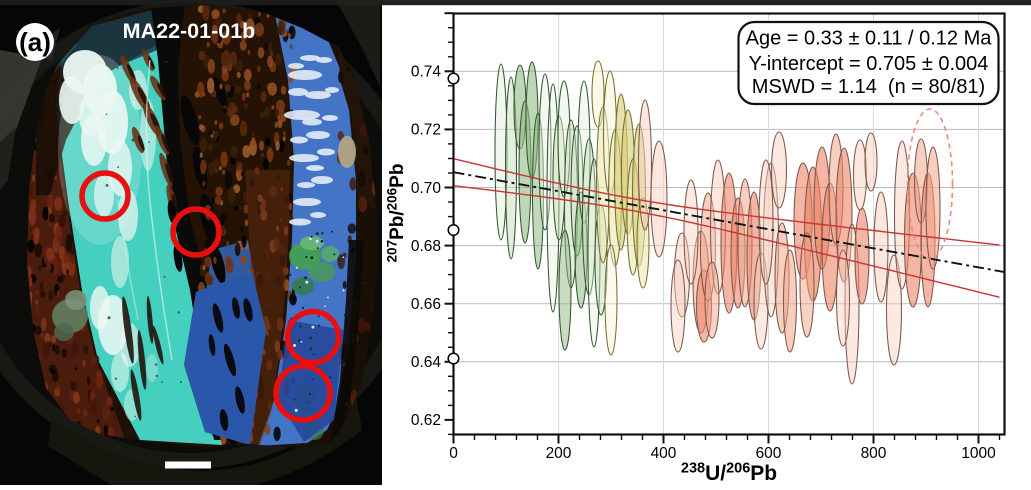 This screenshot has height=490, width=1031. I want to click on svg-text: 0.70, so click(426, 188).